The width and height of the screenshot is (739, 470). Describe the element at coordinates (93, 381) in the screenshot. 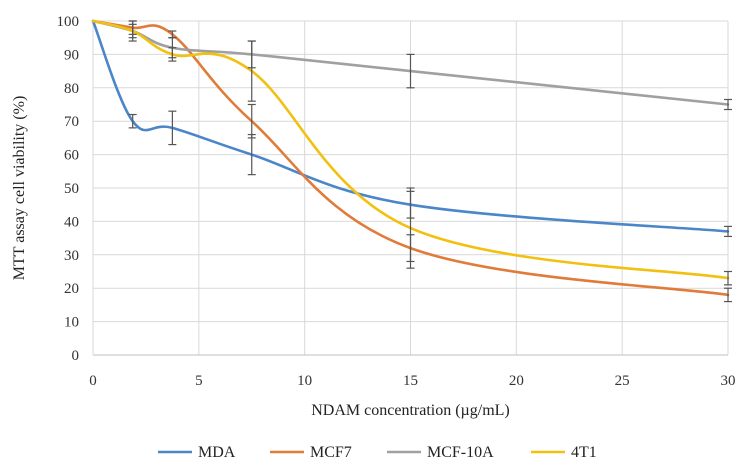

I see `x-tick-label: 0` at that location.